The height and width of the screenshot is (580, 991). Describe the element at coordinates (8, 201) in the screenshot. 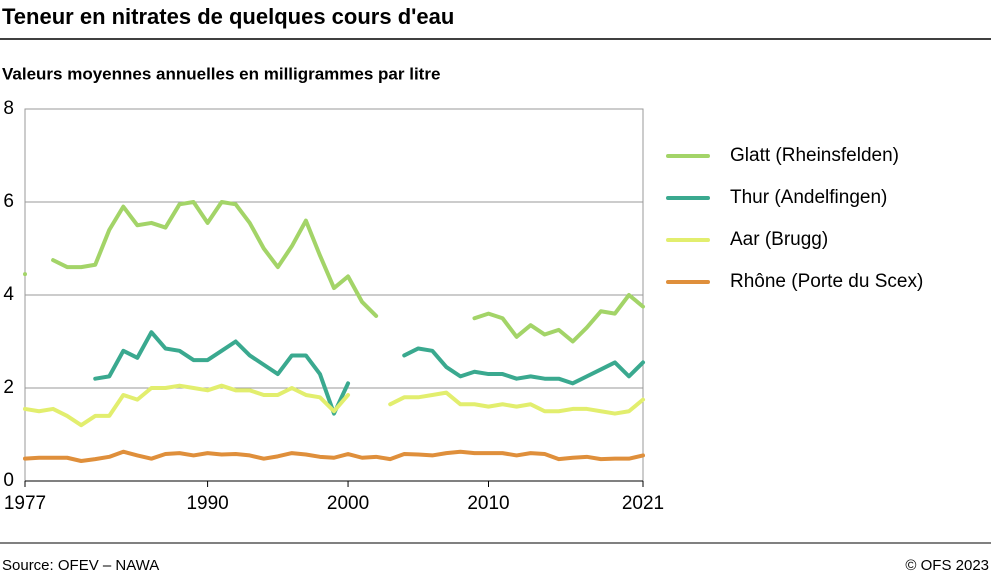

I see `y-tick-label: 6` at that location.